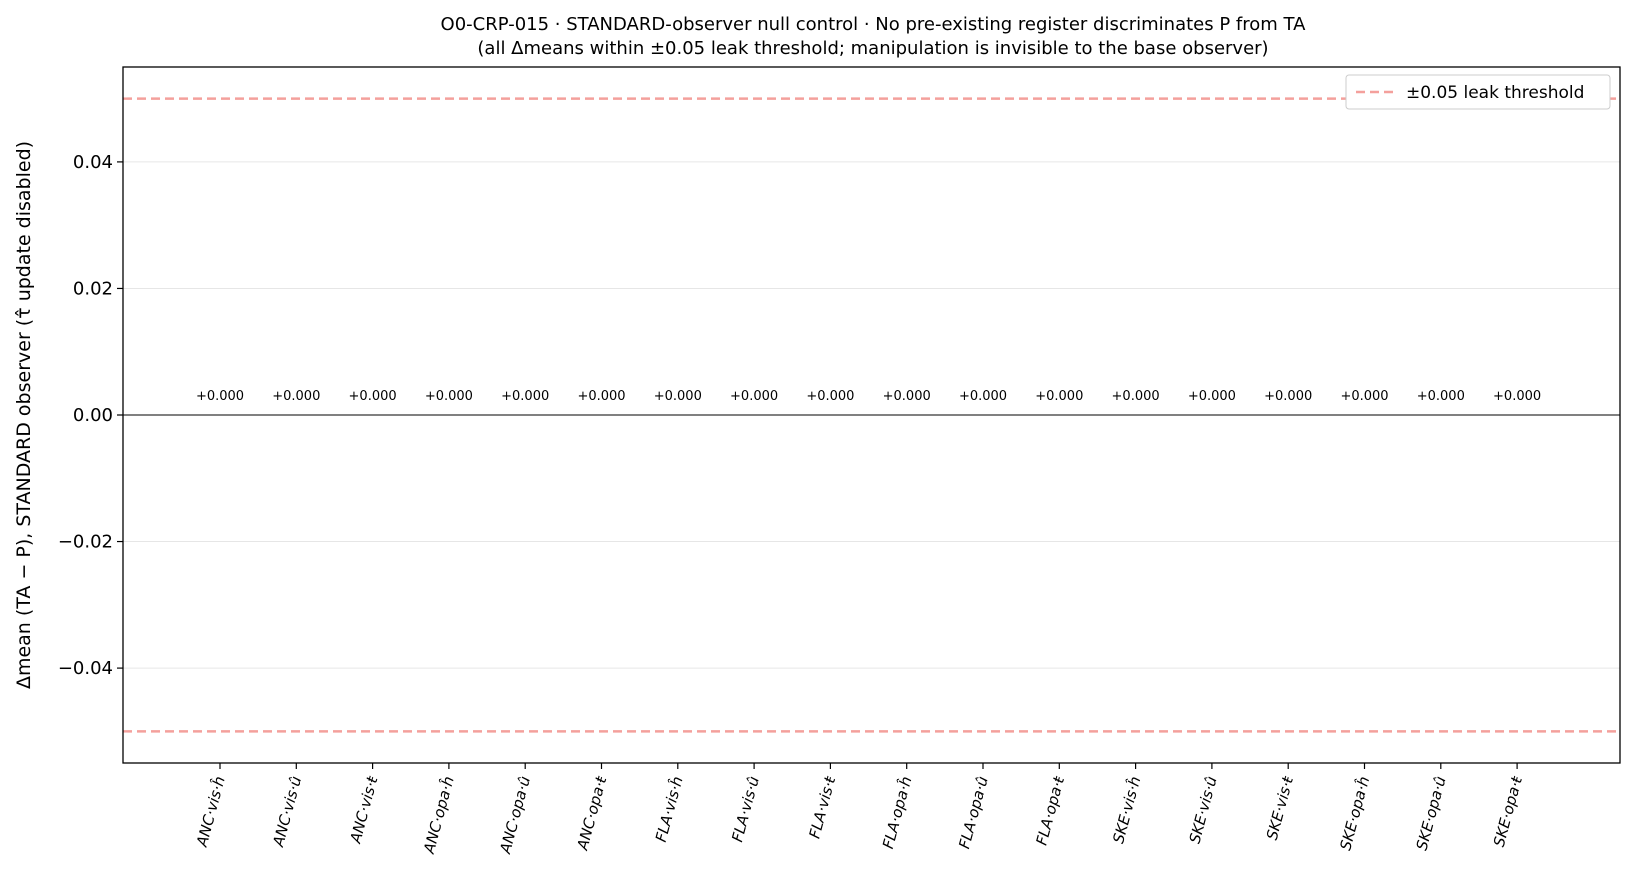 Image resolution: width=1634 pixels, height=883 pixels. What do you see at coordinates (93, 415) in the screenshot?
I see `y-tick-label: 0.00` at bounding box center [93, 415].